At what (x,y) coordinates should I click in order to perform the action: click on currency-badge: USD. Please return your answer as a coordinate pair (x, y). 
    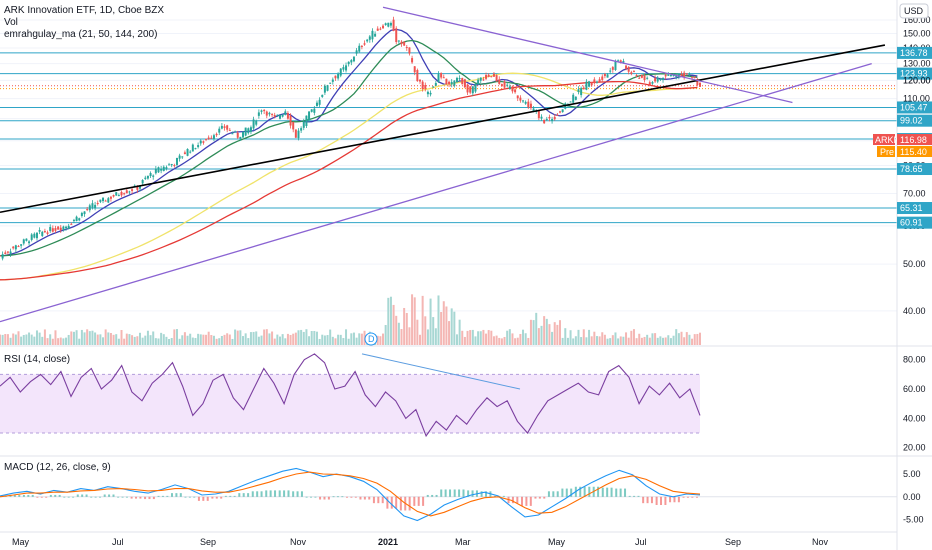
    Looking at the image, I should click on (914, 11).